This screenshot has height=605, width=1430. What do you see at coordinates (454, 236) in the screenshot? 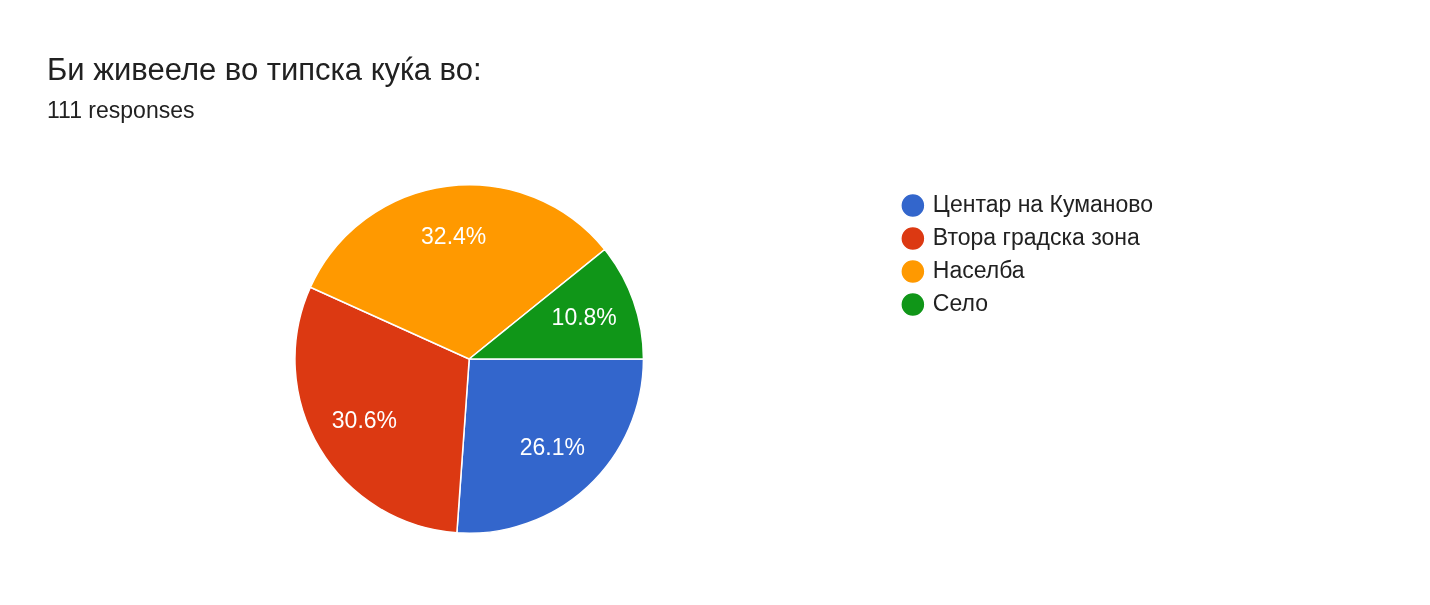
I see `data-label: 32.4%` at bounding box center [454, 236].